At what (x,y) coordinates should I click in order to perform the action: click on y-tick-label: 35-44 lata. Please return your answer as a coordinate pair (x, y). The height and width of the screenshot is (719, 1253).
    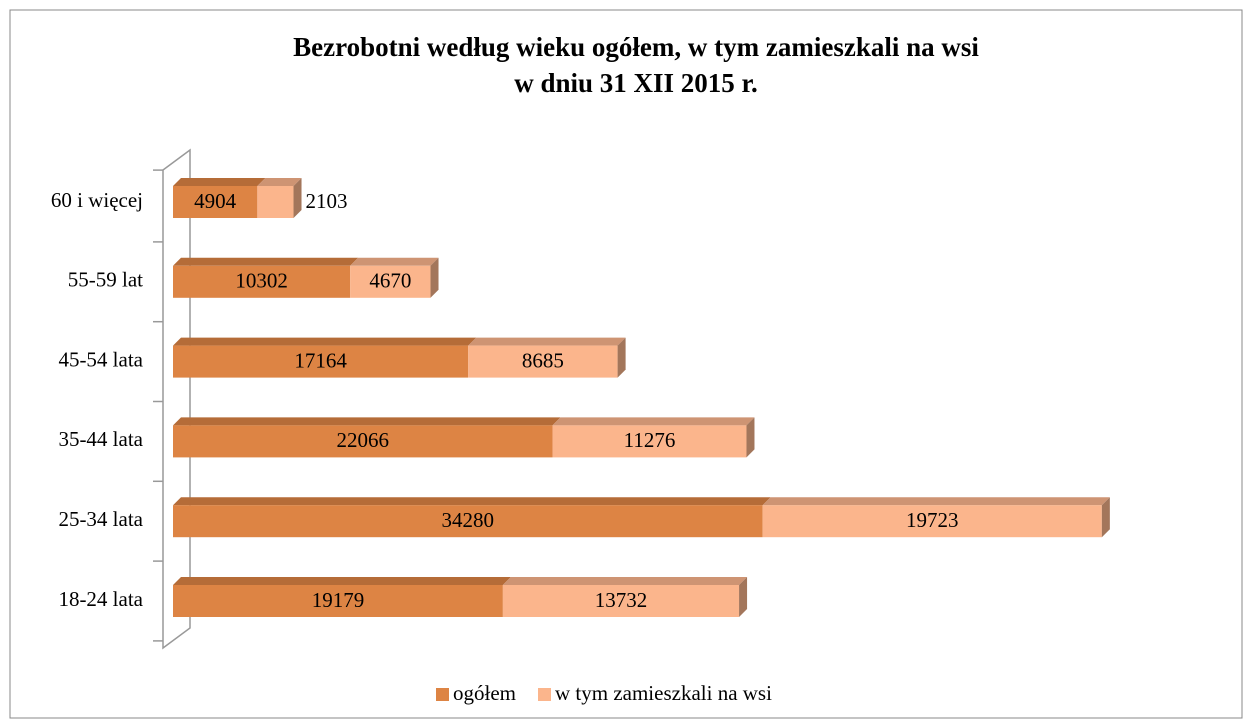
    Looking at the image, I should click on (100, 439).